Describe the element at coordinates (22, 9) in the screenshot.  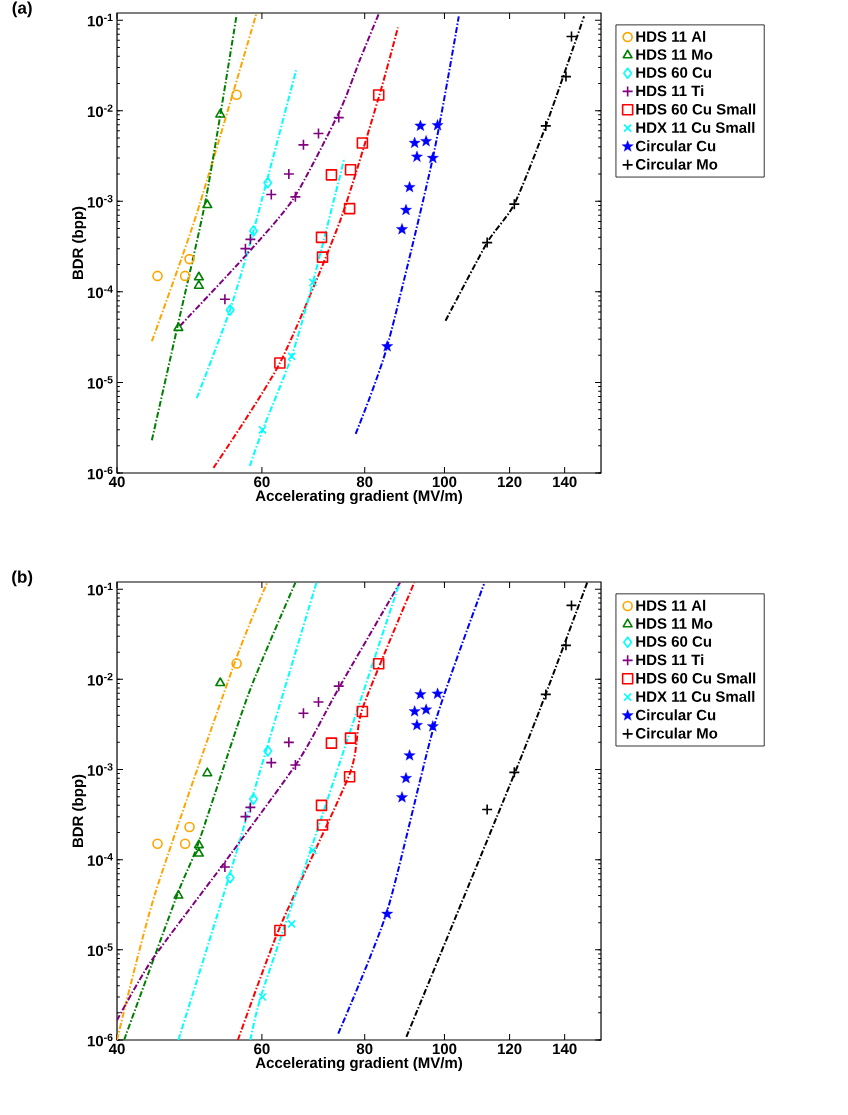
I see `chart-title: (a)` at that location.